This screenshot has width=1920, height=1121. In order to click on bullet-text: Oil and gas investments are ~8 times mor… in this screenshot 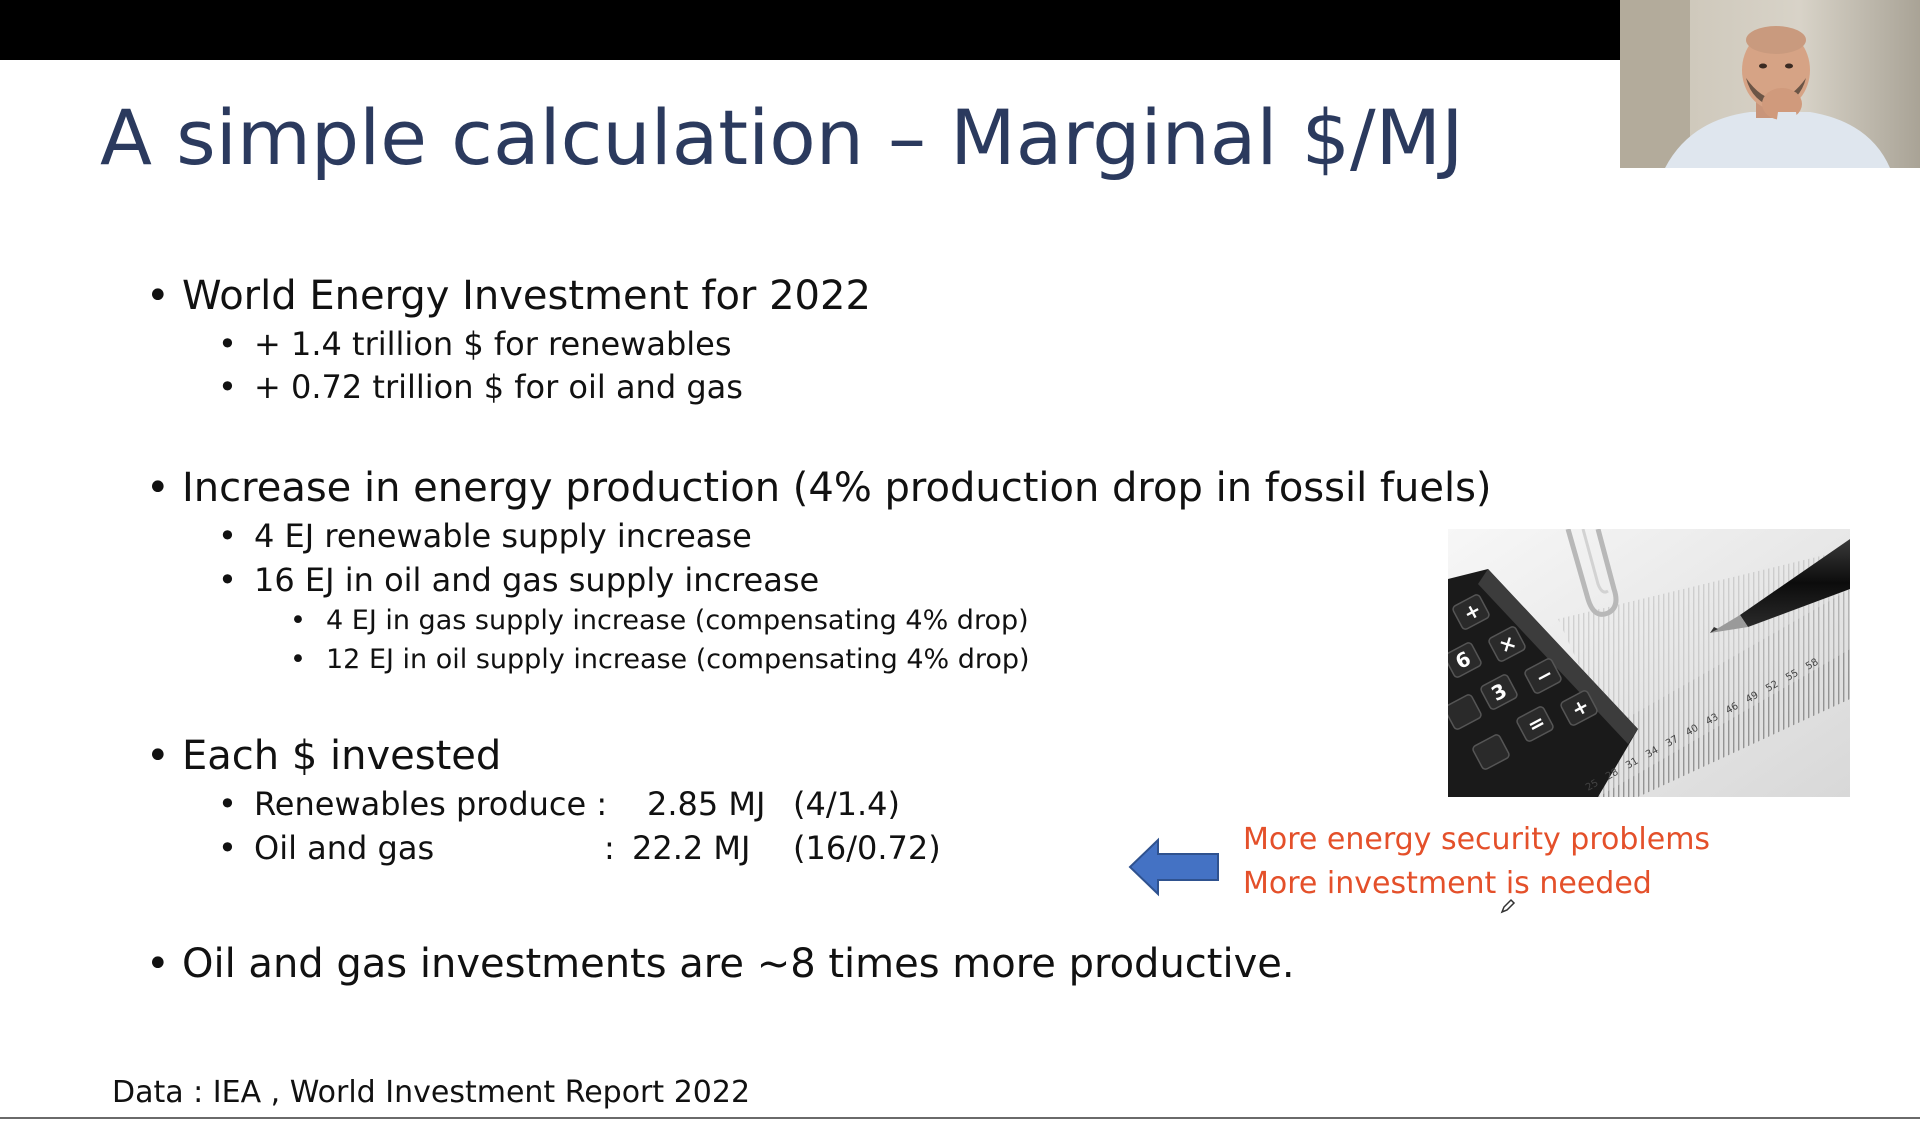, I will do `click(738, 964)`.